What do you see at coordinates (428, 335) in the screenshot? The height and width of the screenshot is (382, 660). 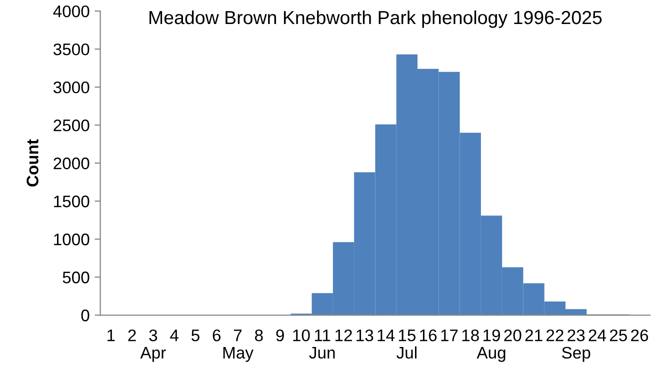 I see `x-tick-label: 16` at bounding box center [428, 335].